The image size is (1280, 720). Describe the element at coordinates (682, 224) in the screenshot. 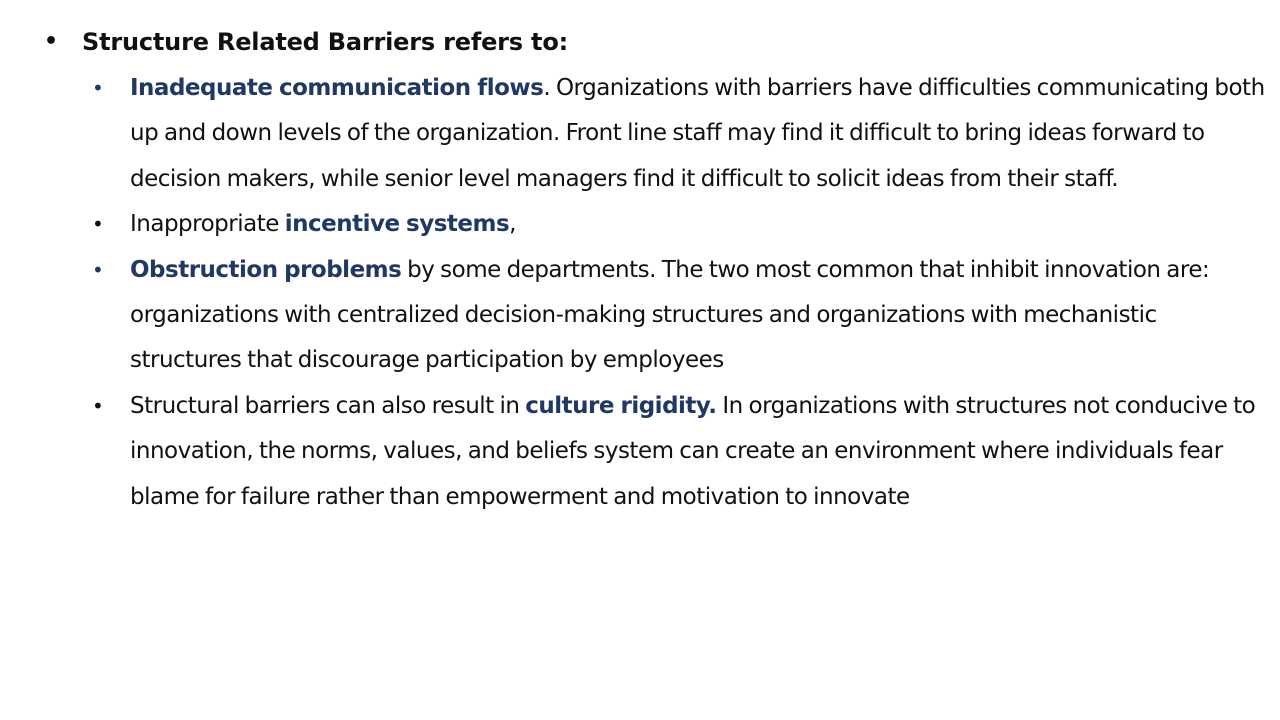

I see `list-item-incentive-systems: • Inappropriate incentive systems,` at that location.